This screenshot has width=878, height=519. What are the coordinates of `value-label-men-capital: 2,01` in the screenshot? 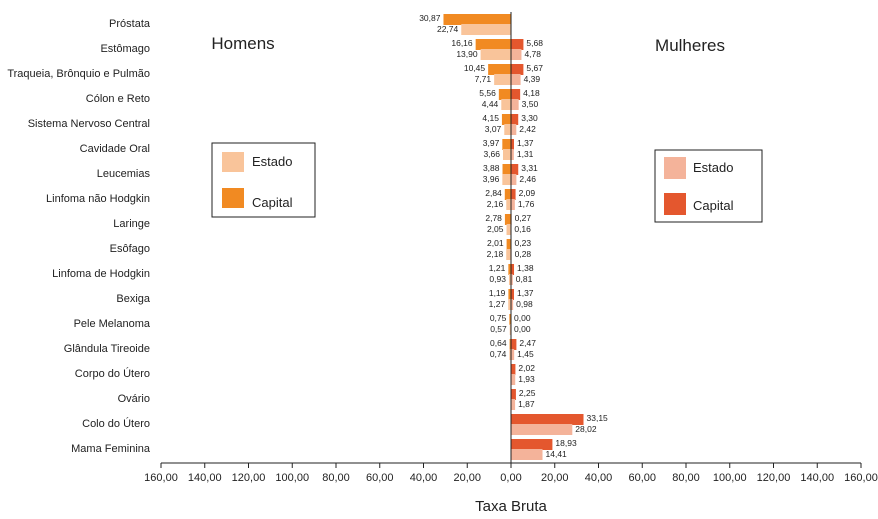 It's located at (495, 243).